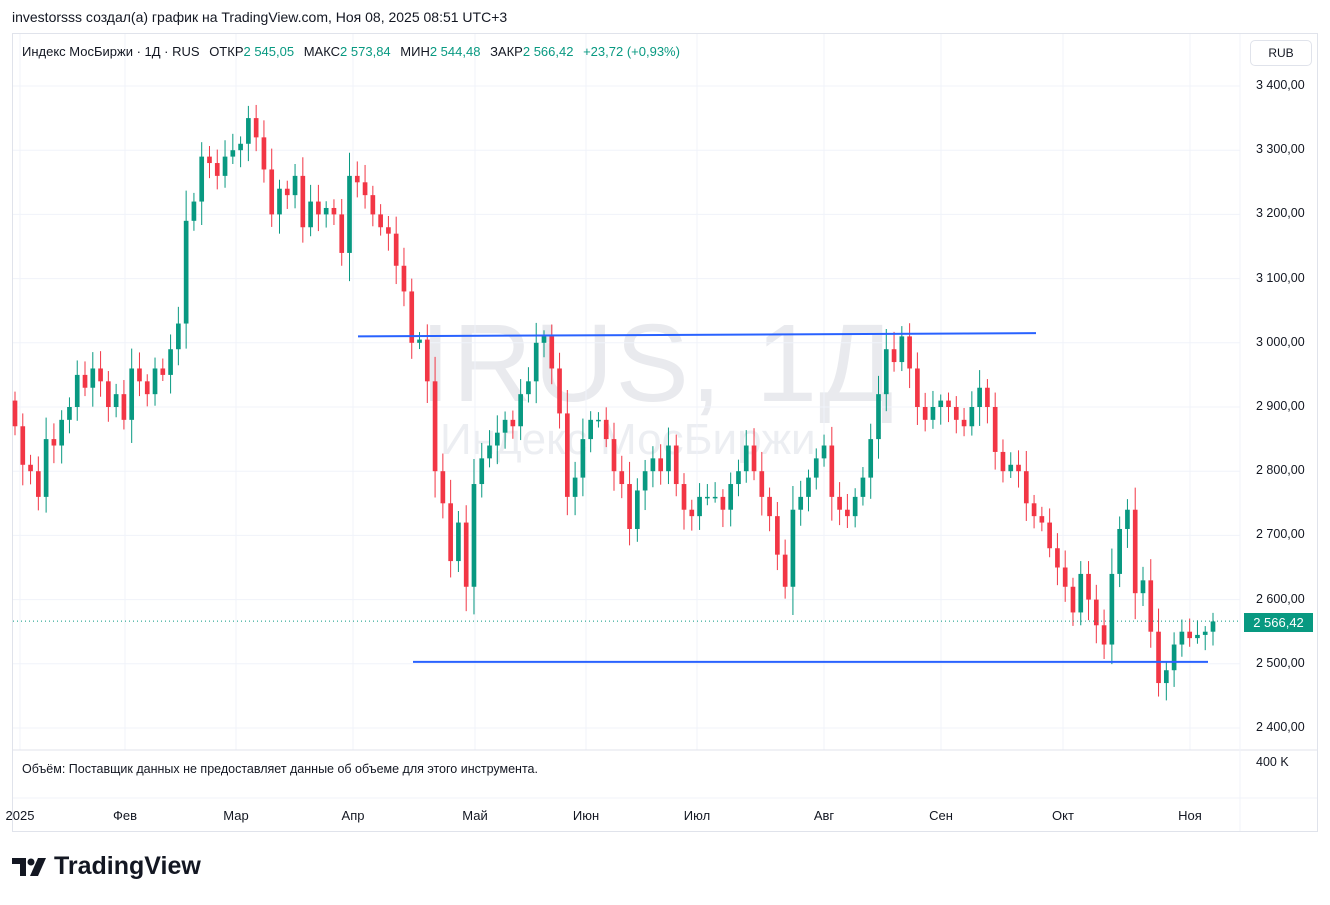 The image size is (1330, 905). I want to click on y-tick-label: 2 800,00, so click(1280, 470).